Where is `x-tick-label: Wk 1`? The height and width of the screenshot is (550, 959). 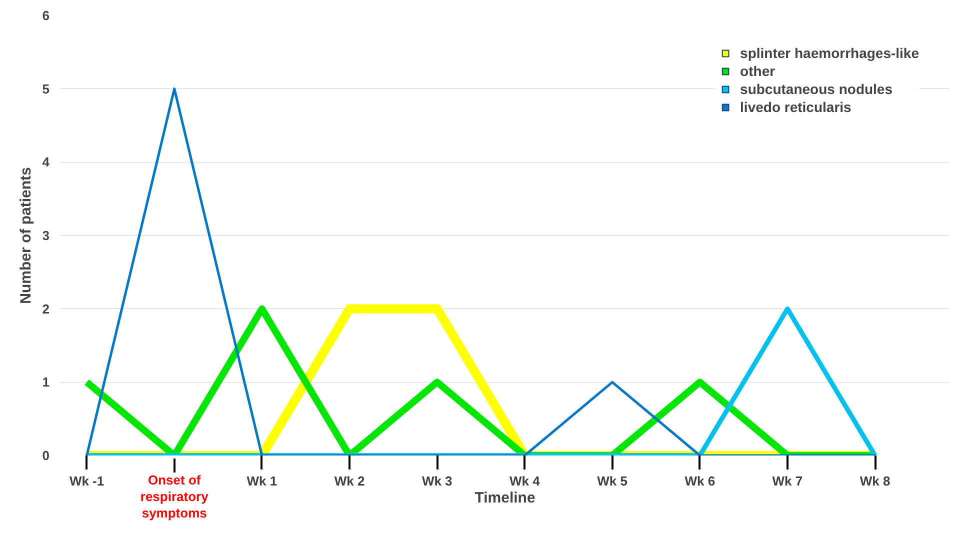
x-tick-label: Wk 1 is located at coordinates (262, 481).